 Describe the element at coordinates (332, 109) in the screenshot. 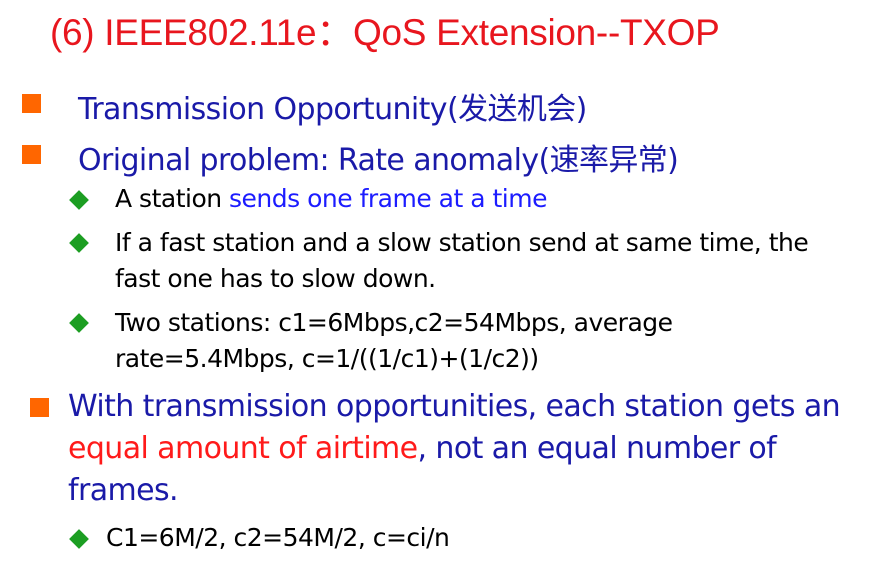

I see `bullet-transmission-opportunity: Transmission Opportunity(发送机会)` at that location.